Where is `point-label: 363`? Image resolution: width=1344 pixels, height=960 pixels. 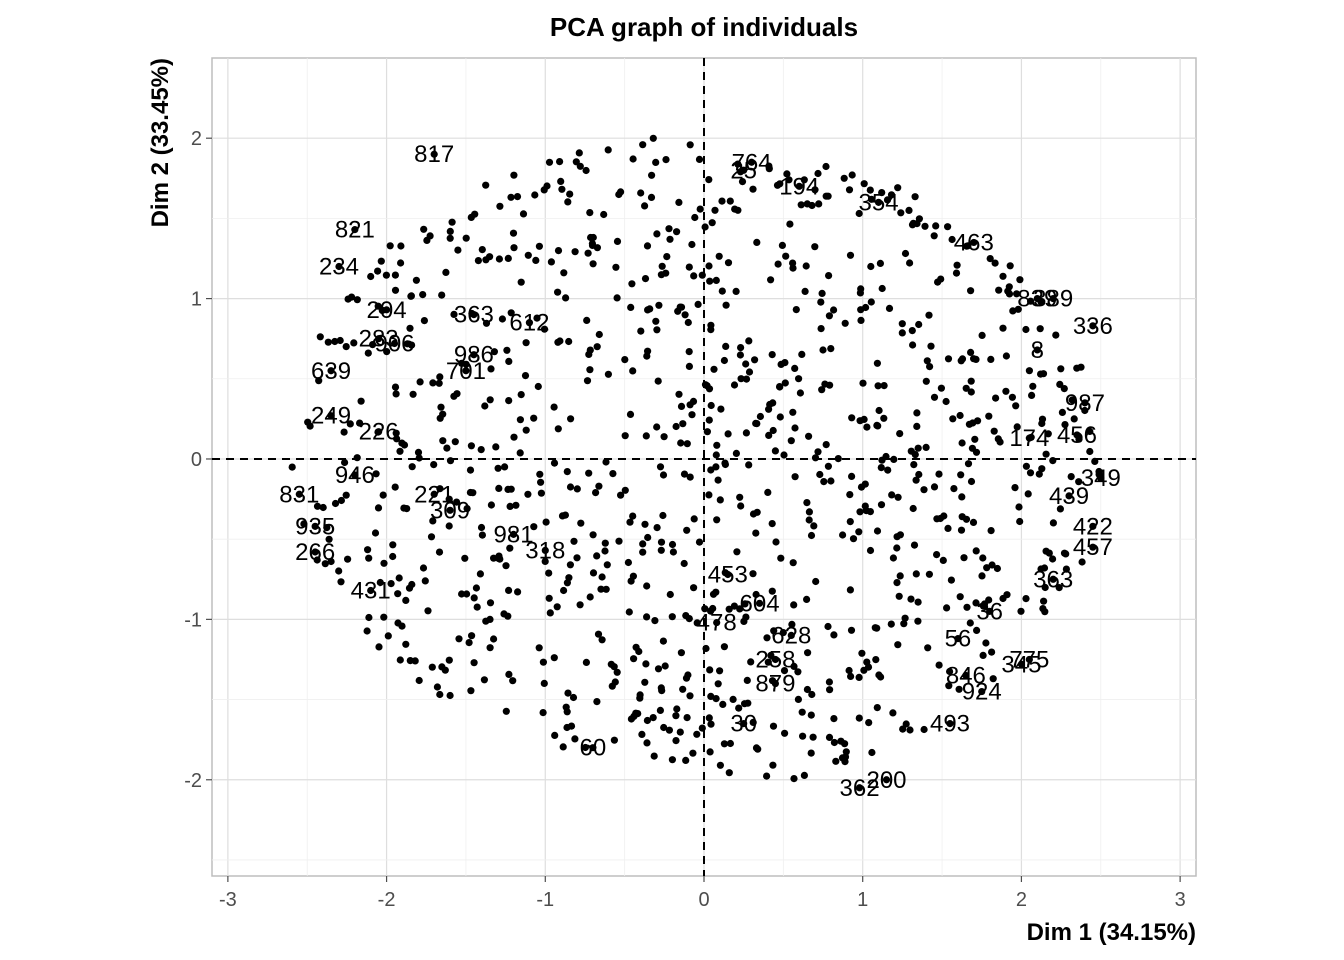 point-label: 363 is located at coordinates (474, 315).